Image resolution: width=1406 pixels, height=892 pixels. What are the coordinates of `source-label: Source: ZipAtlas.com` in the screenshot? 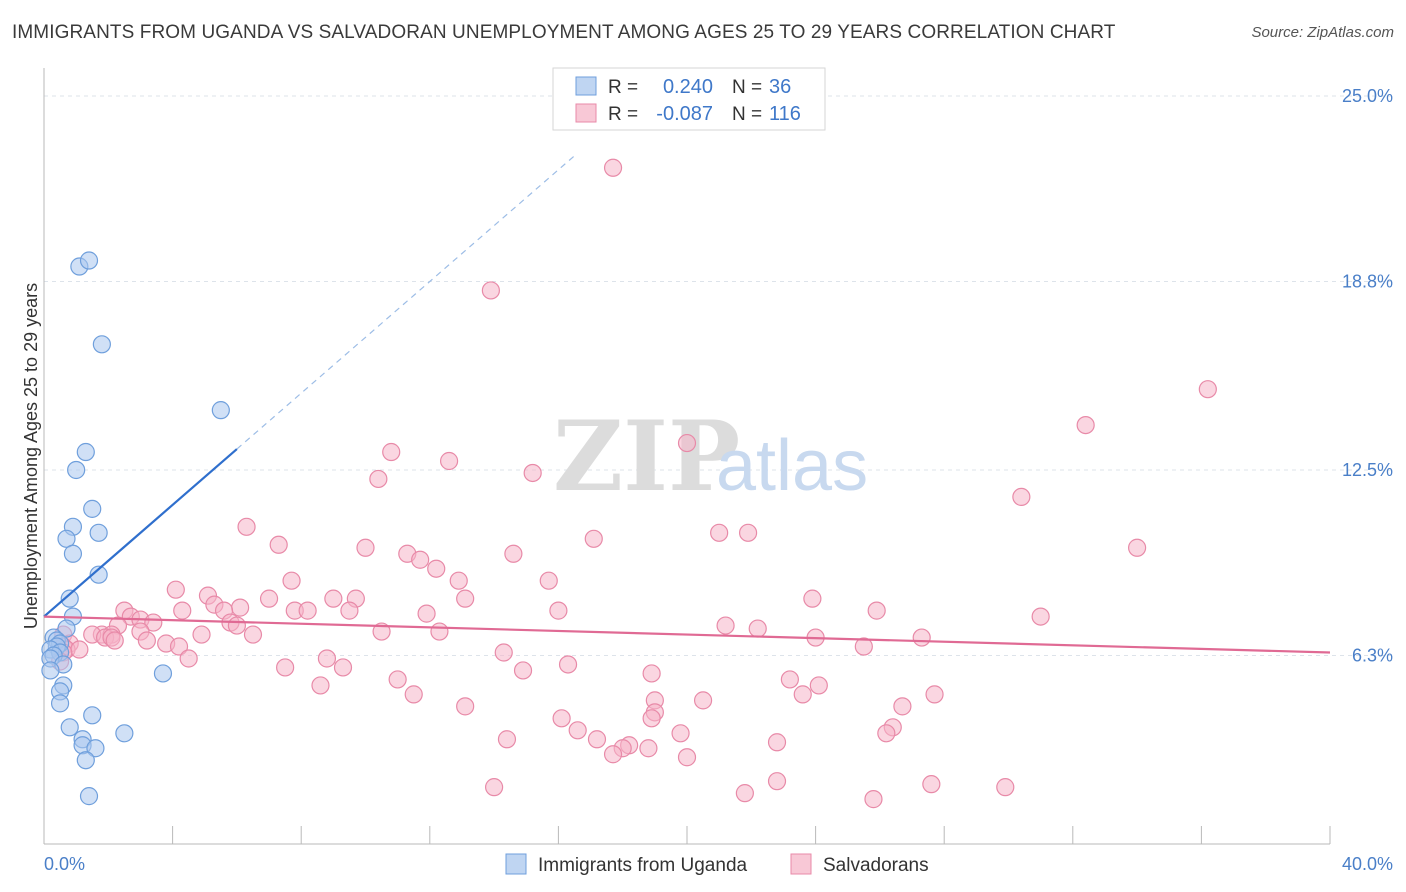 It's located at (1322, 32).